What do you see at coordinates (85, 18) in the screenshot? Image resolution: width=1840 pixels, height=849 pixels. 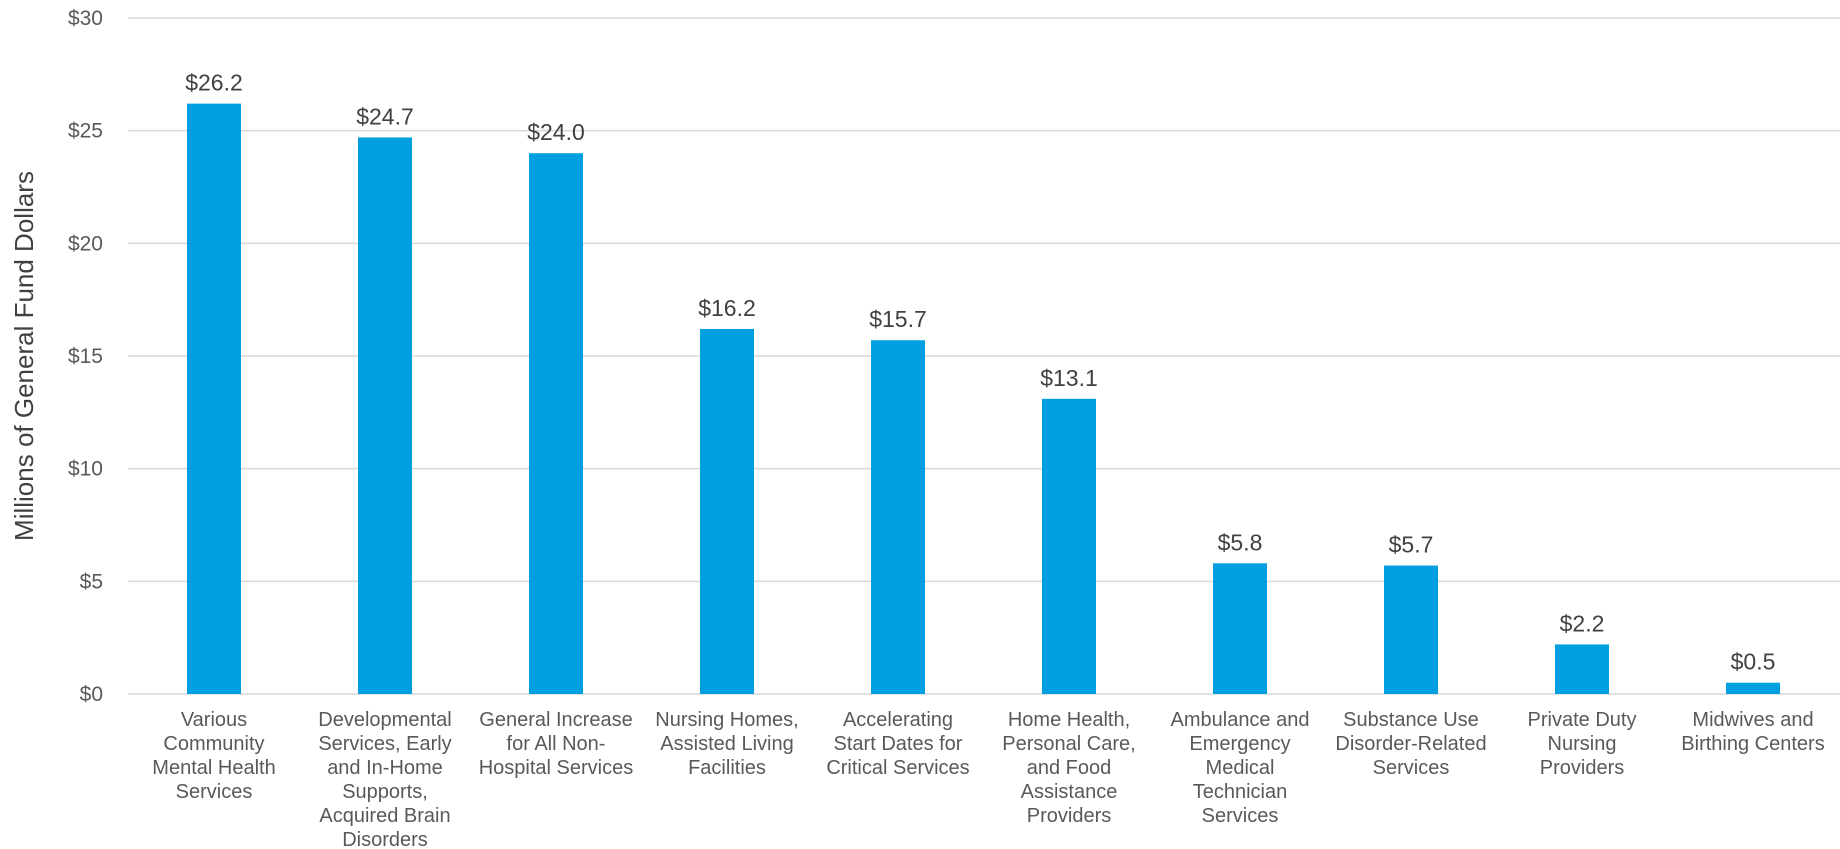 I see `y-tick-label: $30` at bounding box center [85, 18].